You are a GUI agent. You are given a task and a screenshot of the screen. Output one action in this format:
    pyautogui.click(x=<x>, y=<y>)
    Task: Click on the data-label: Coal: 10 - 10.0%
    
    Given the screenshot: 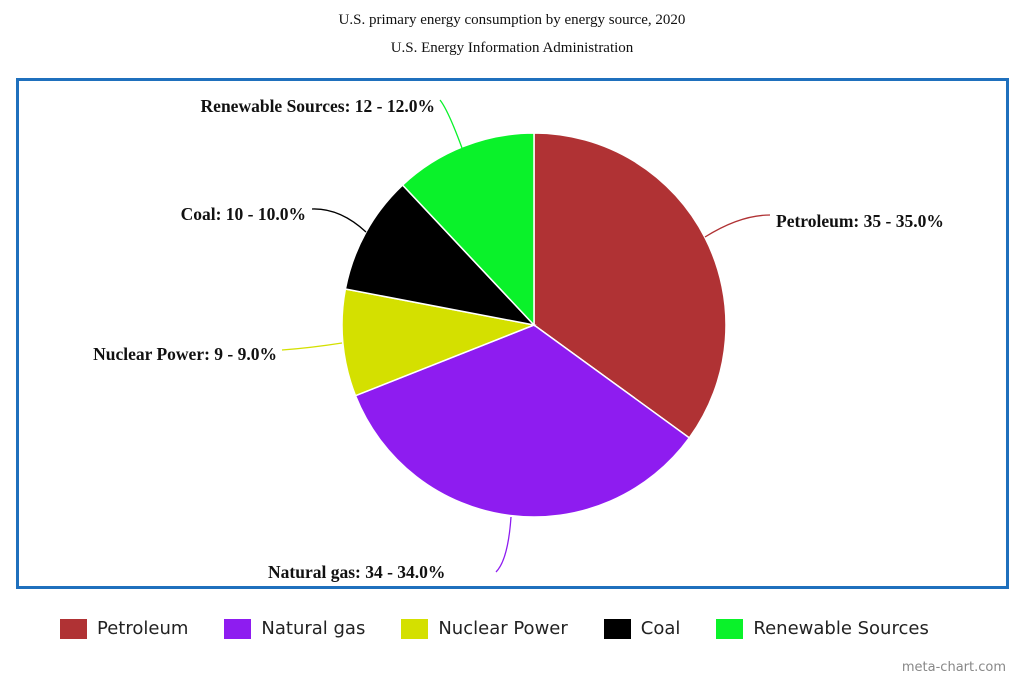 What is the action you would take?
    pyautogui.click(x=243, y=214)
    